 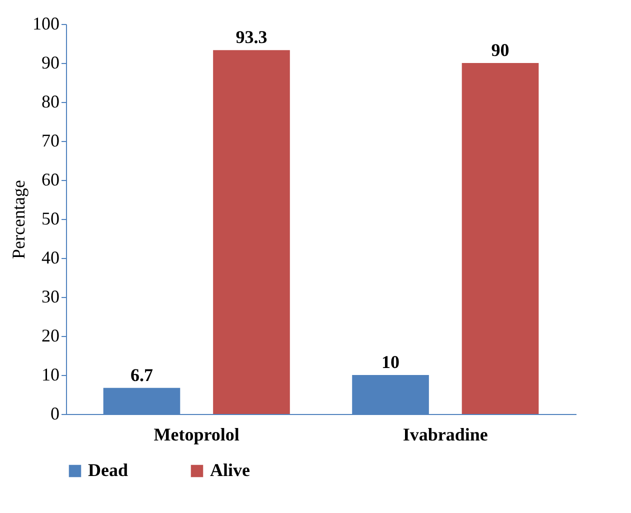 I want to click on y-tick-label: 40, so click(x=51, y=258).